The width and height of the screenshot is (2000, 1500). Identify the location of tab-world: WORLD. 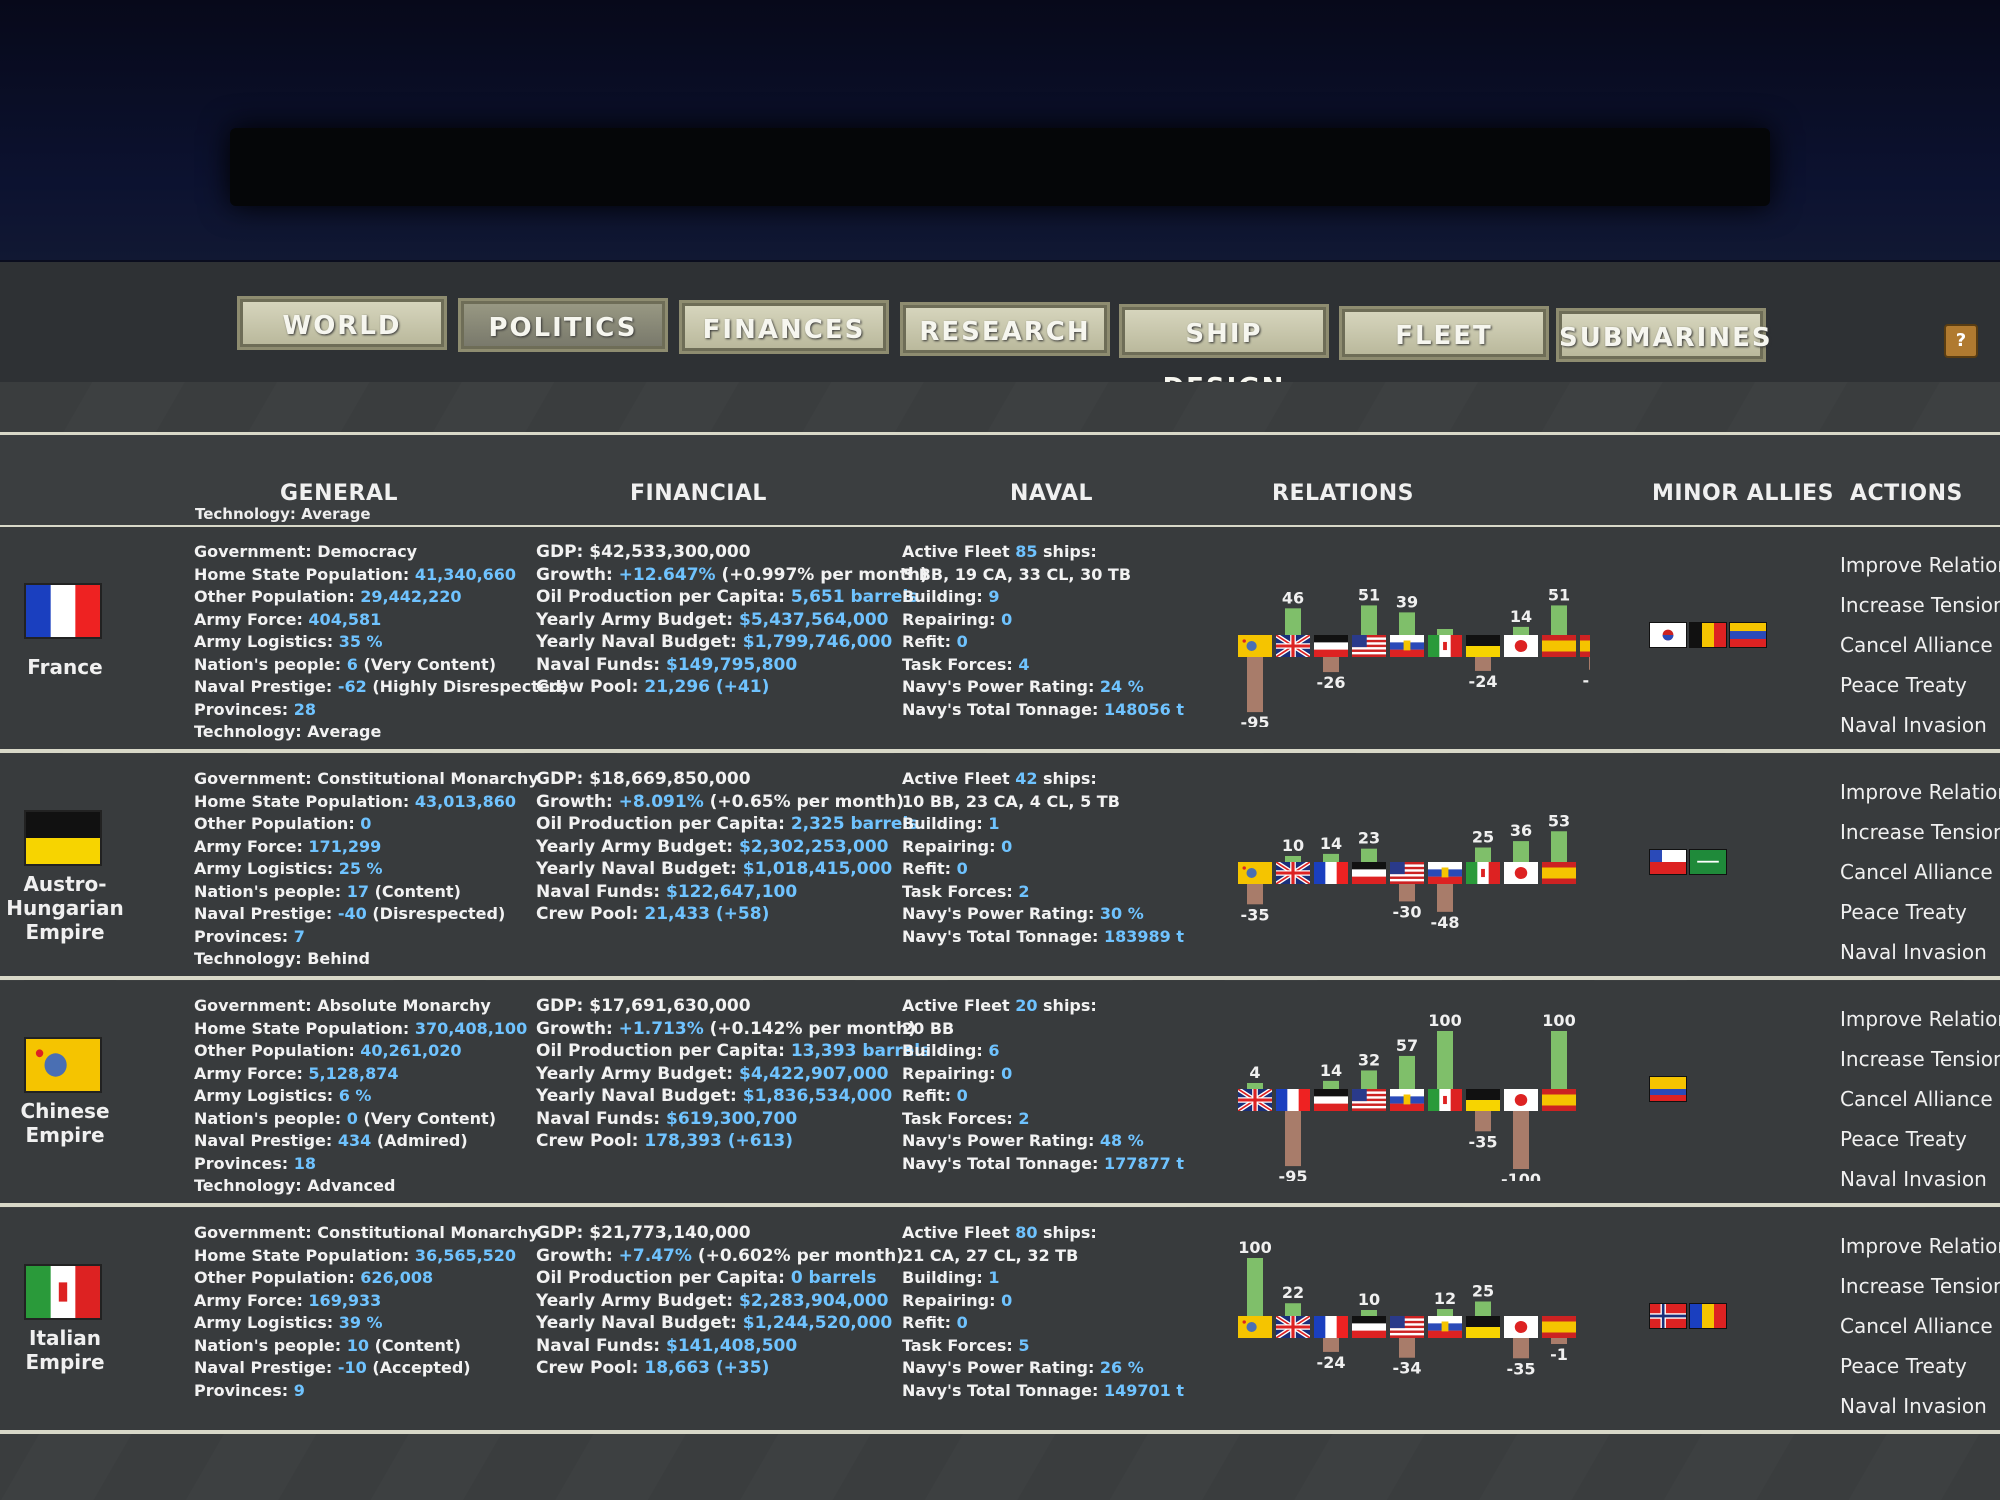
(342, 323).